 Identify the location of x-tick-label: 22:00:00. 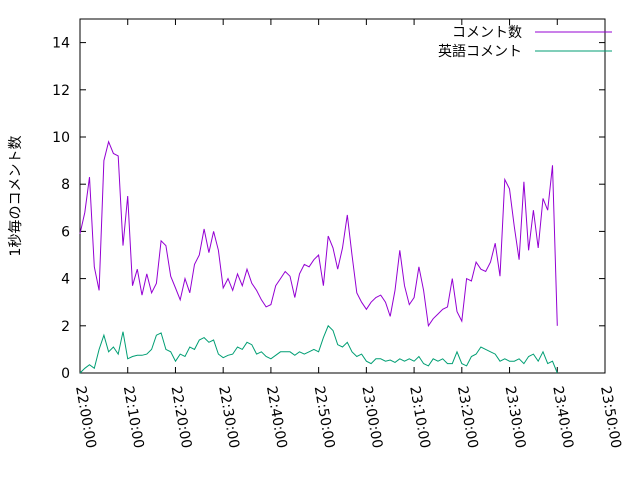
(85, 417).